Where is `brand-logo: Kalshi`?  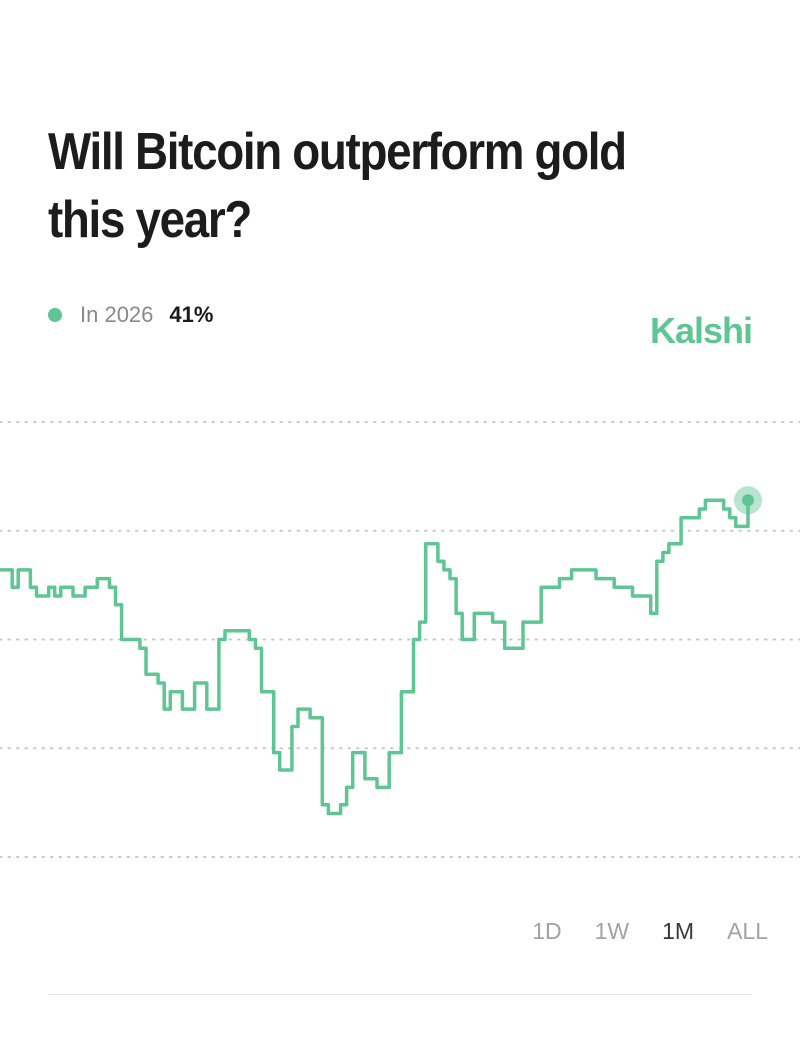
brand-logo: Kalshi is located at coordinates (701, 330).